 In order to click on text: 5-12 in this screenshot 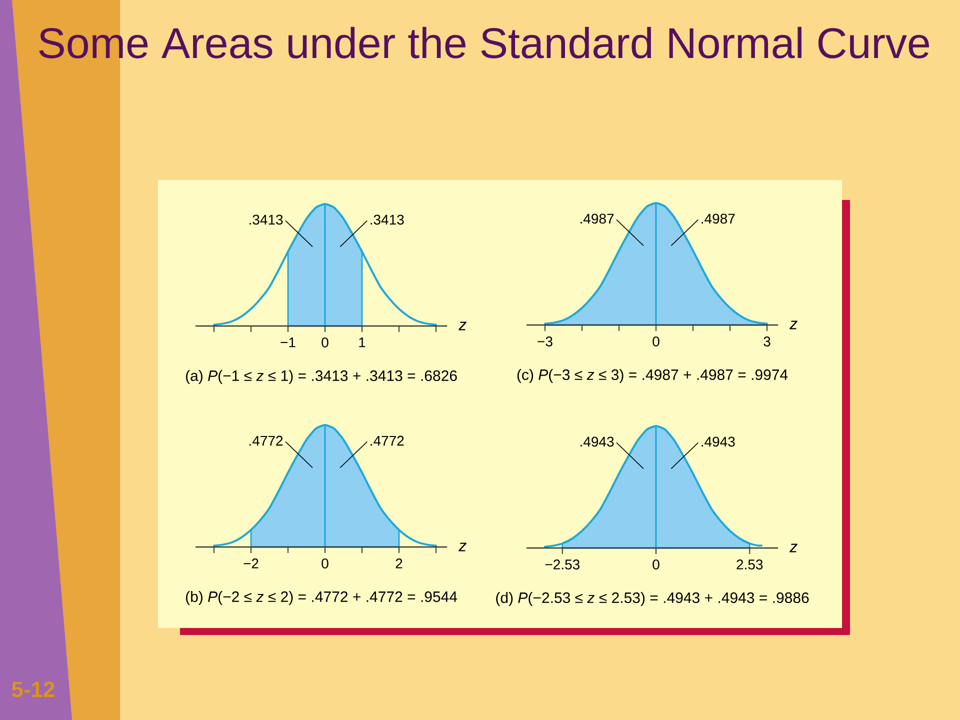, I will do `click(33, 690)`.